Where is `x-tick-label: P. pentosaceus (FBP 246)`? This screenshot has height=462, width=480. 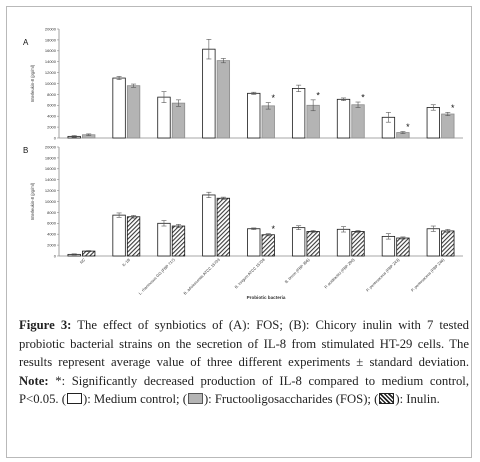 x-tick-label: P. pentosaceus (FBP 246) is located at coordinates (428, 275).